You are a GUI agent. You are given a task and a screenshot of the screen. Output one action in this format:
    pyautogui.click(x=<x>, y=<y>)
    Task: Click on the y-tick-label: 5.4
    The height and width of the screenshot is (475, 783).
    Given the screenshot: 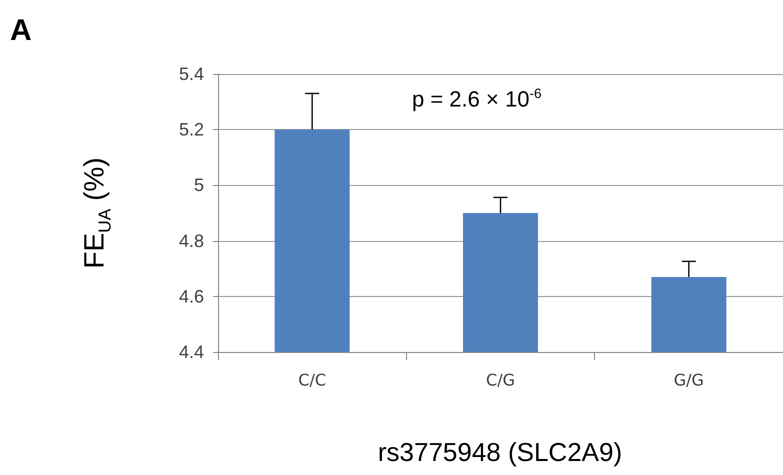 What is the action you would take?
    pyautogui.click(x=191, y=74)
    